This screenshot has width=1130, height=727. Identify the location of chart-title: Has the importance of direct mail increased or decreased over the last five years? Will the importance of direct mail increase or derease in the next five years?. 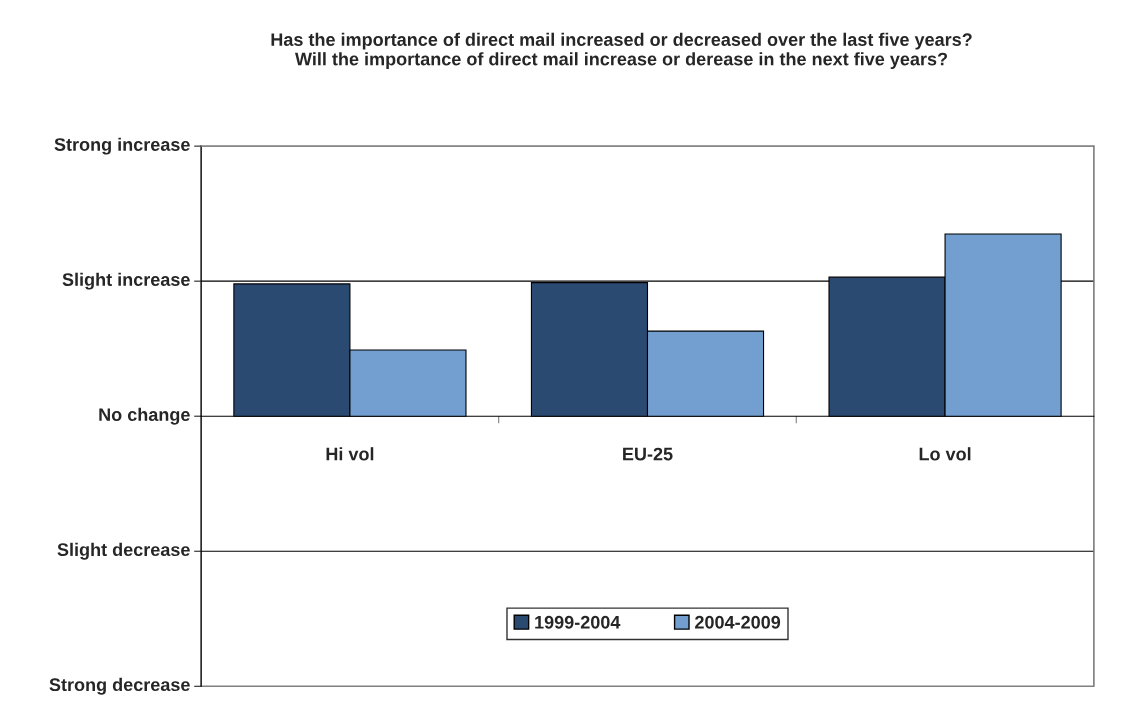
(621, 50).